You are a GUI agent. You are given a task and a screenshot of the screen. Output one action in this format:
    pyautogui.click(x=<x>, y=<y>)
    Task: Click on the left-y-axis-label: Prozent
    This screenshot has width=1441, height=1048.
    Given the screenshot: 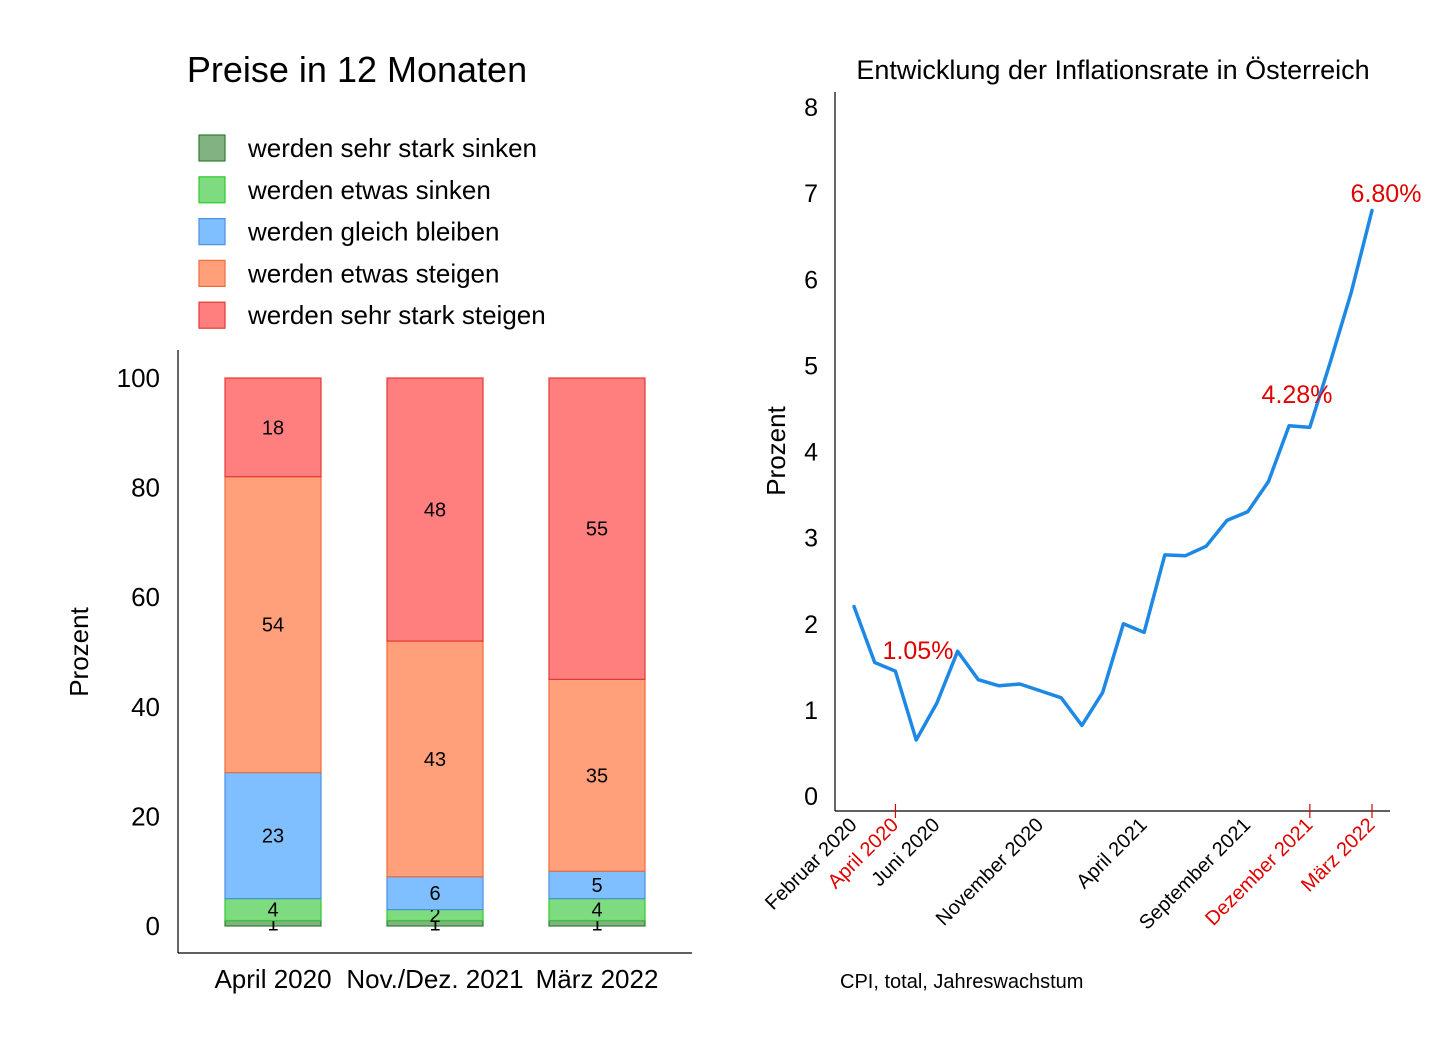 What is the action you would take?
    pyautogui.click(x=79, y=651)
    